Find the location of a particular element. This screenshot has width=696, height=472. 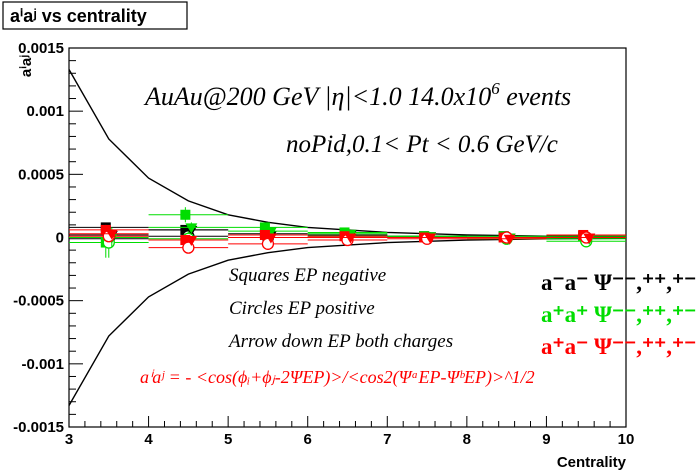

chart-title-box: aⁱaʲ vs centrality is located at coordinates (95, 15).